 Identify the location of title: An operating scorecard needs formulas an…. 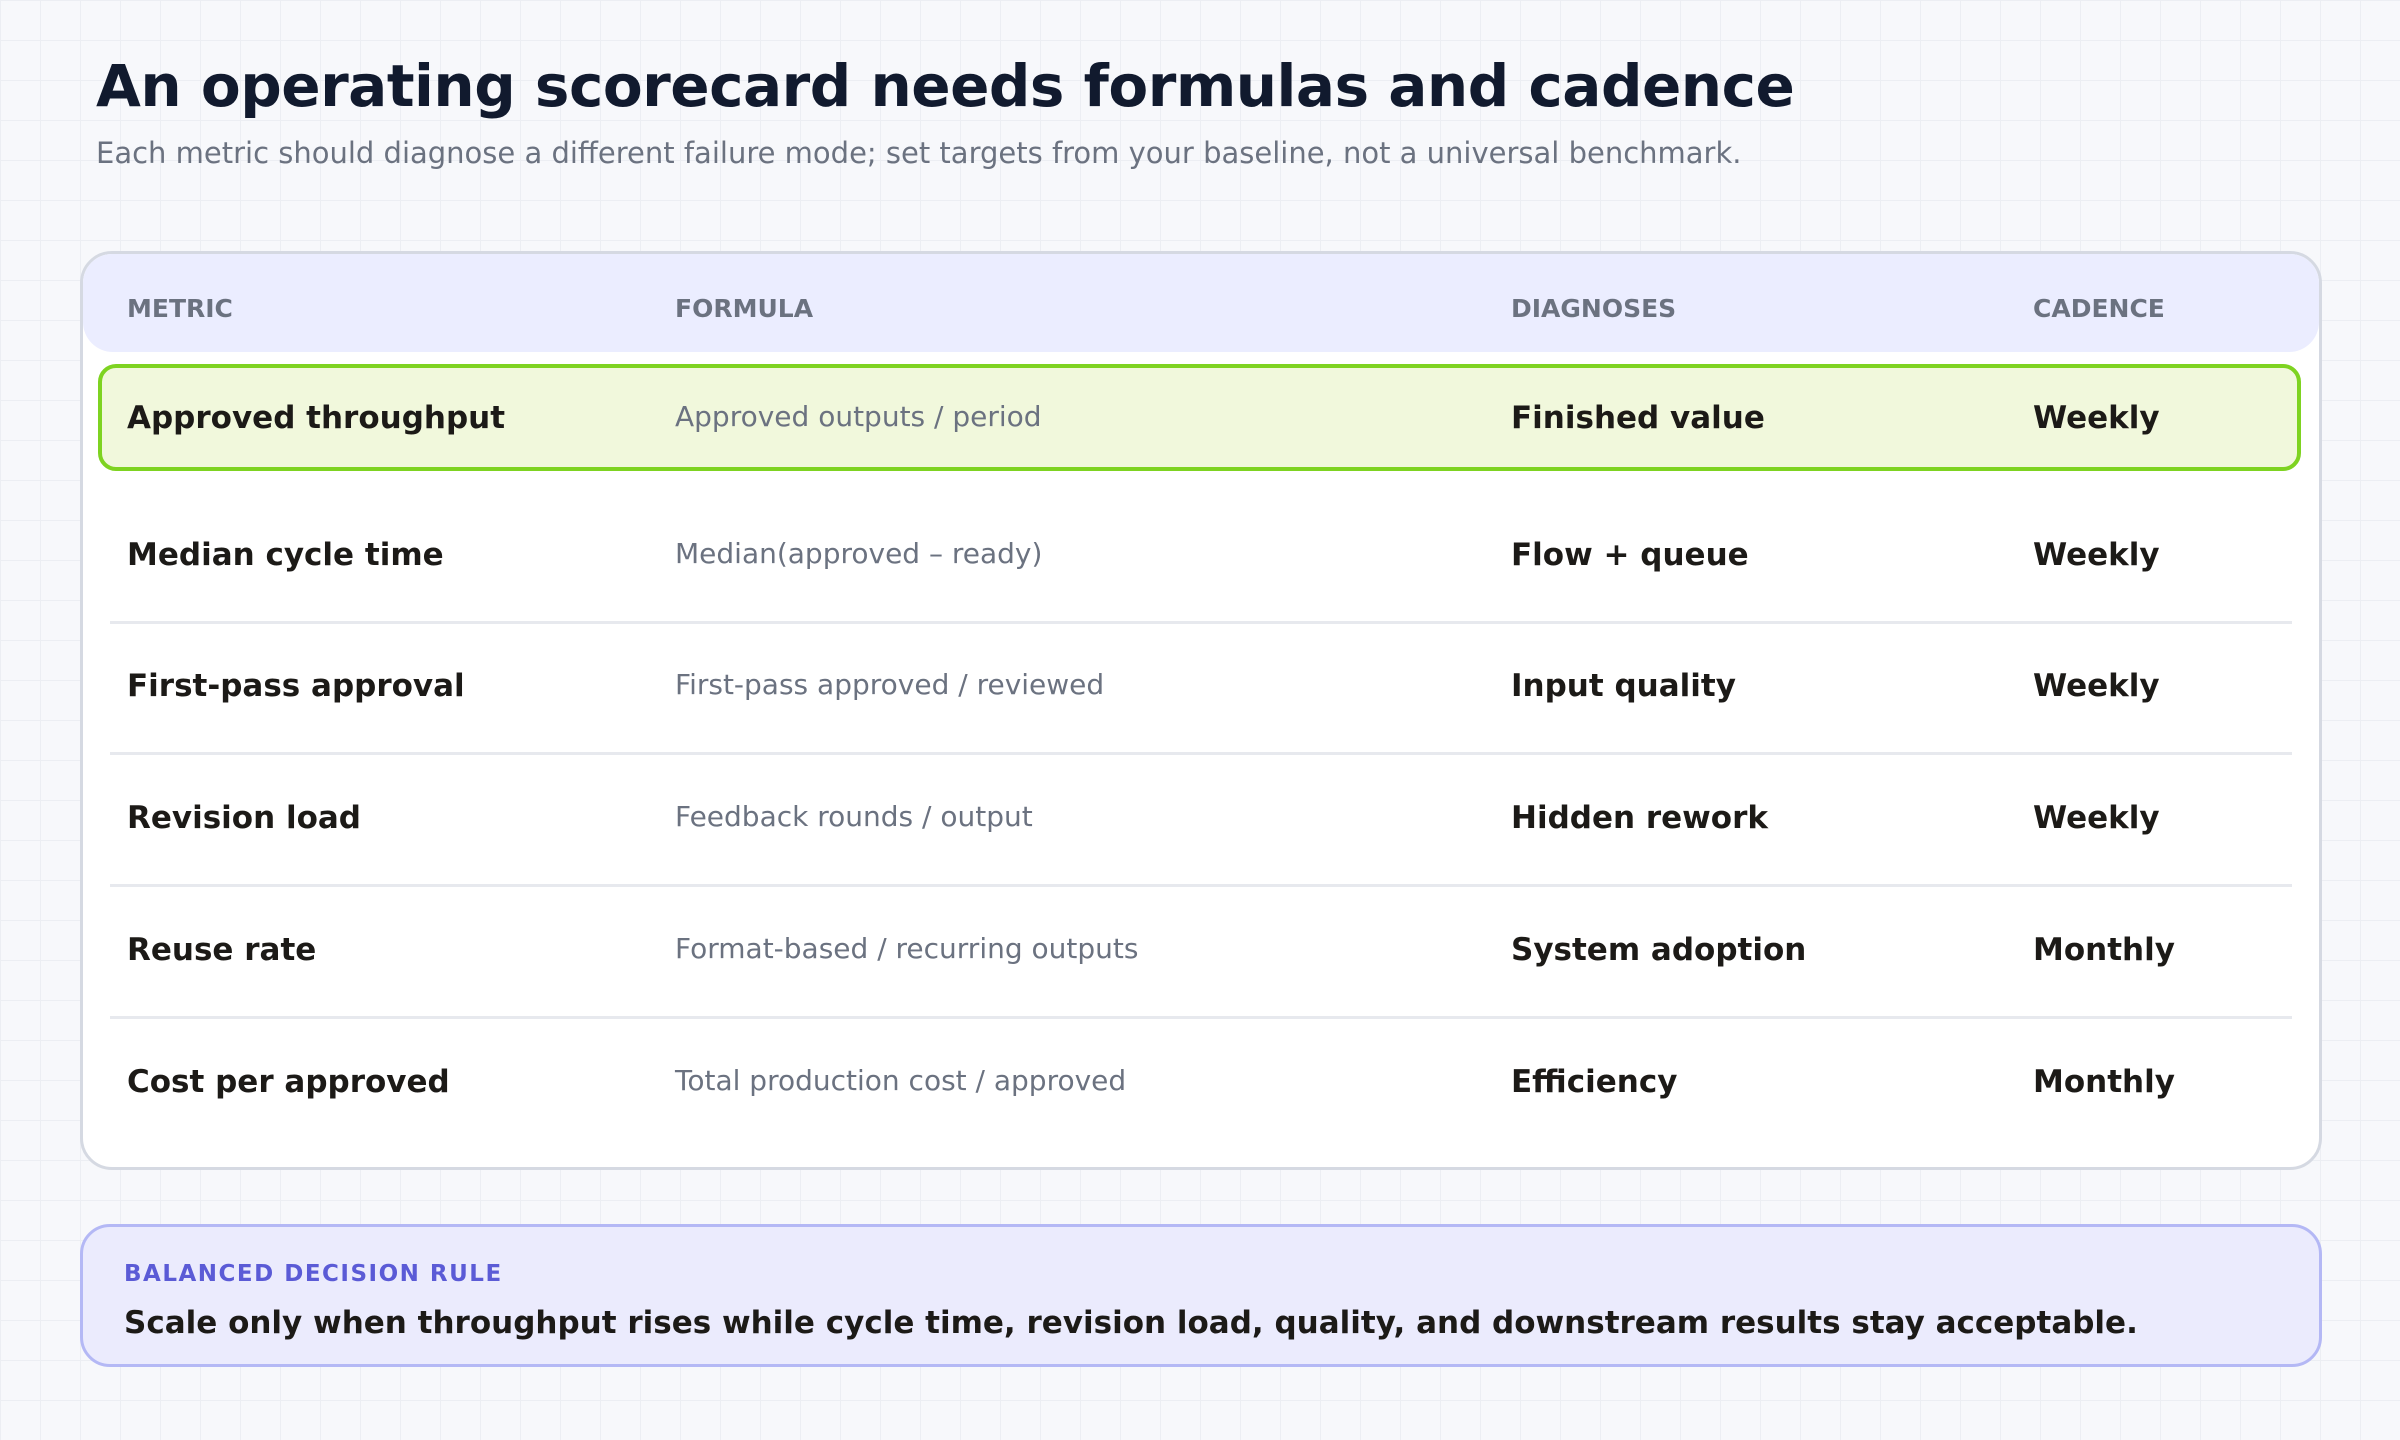
(945, 86).